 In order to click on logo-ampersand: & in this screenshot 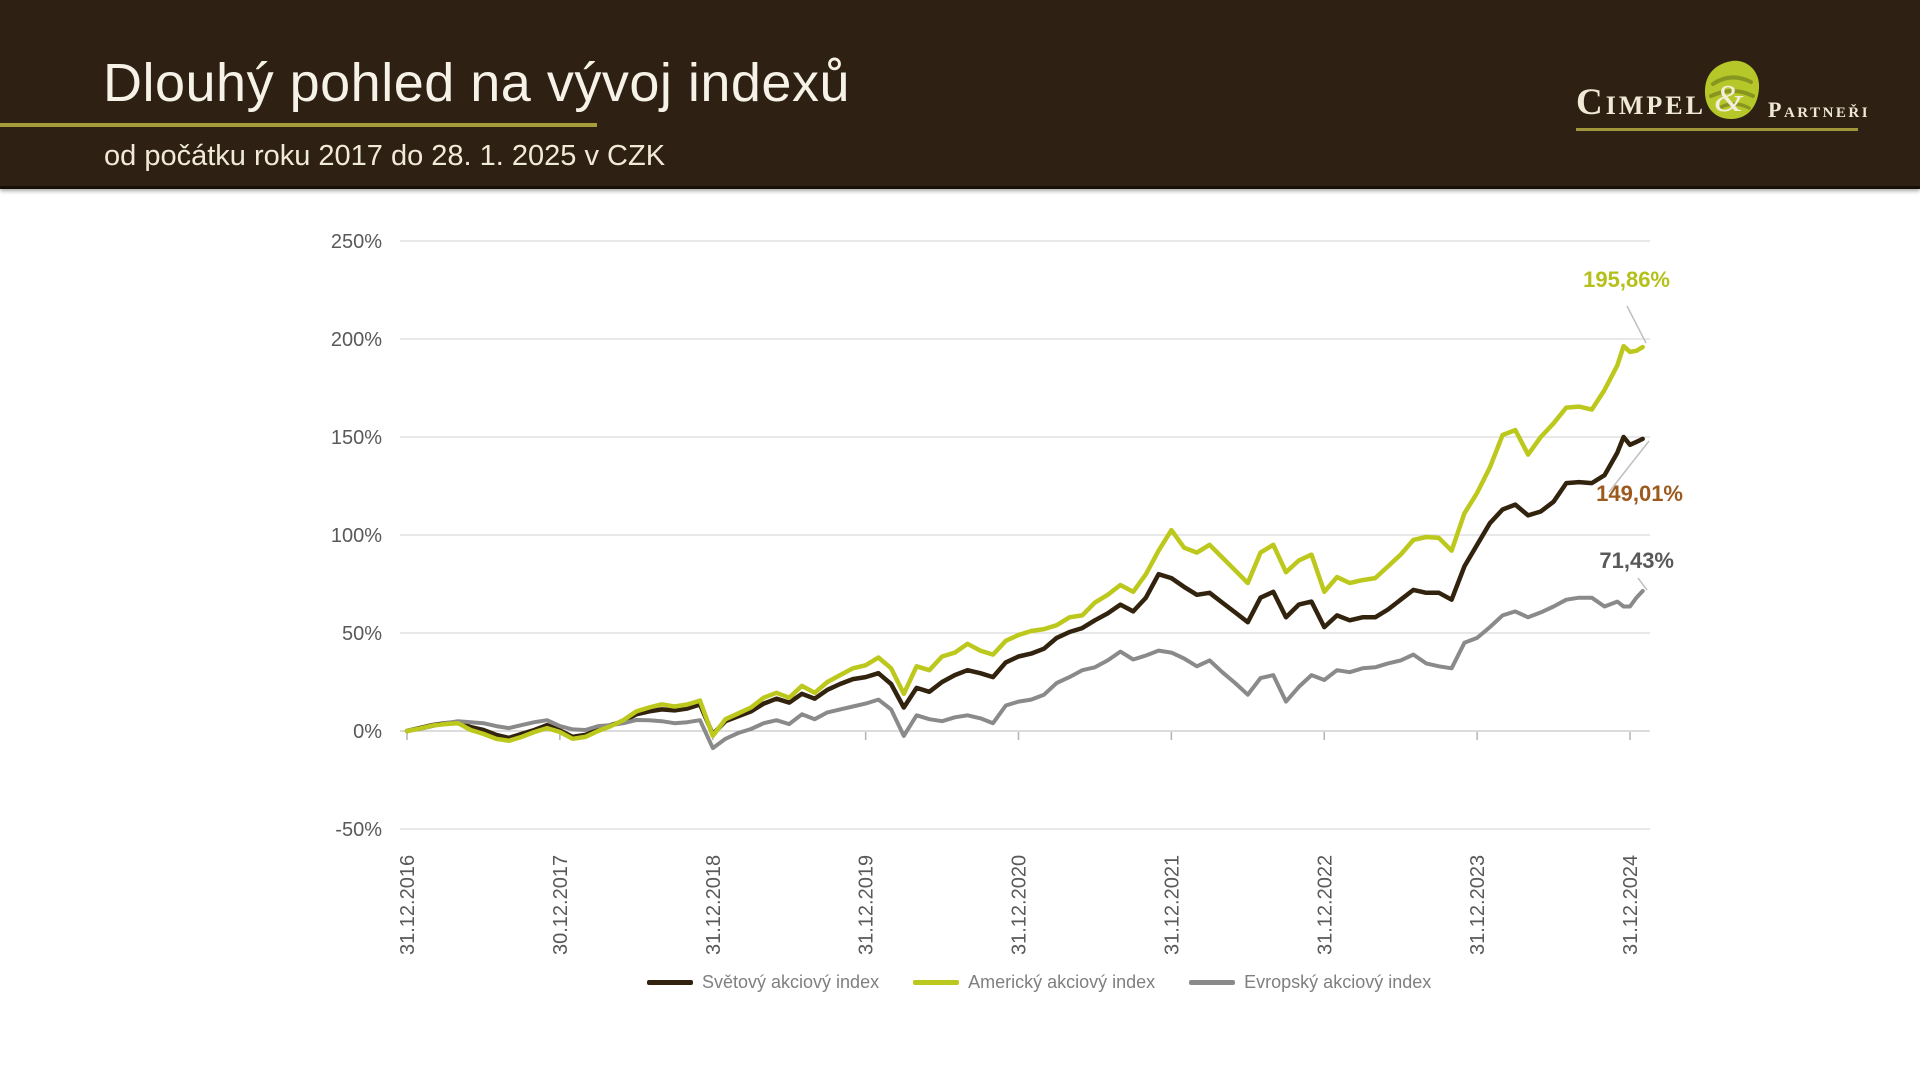, I will do `click(1729, 99)`.